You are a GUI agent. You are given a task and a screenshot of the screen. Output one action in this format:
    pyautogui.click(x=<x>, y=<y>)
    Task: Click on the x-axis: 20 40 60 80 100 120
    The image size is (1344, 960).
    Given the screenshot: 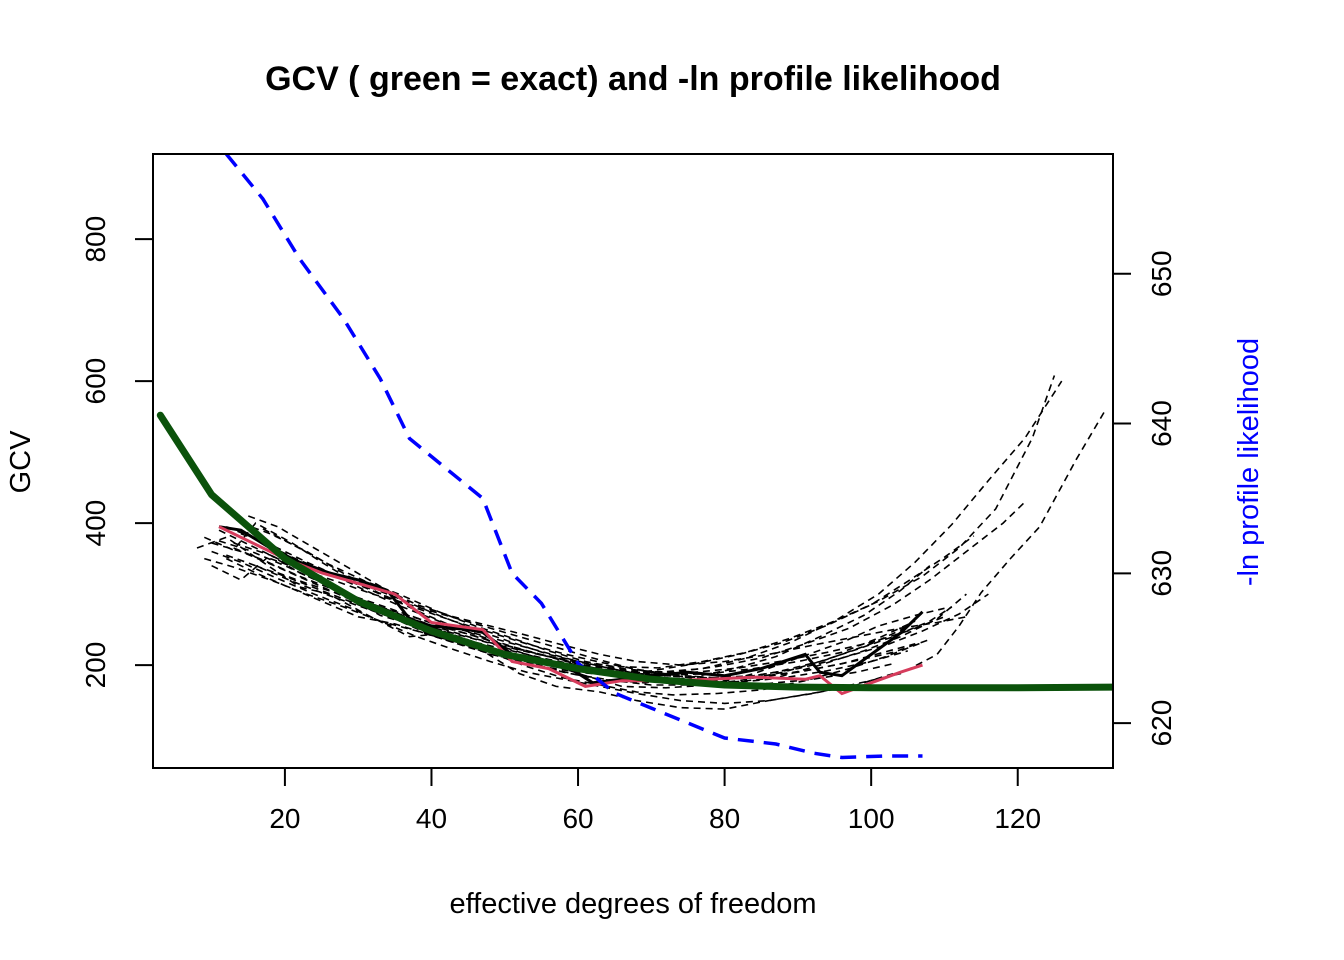 What is the action you would take?
    pyautogui.click(x=655, y=800)
    